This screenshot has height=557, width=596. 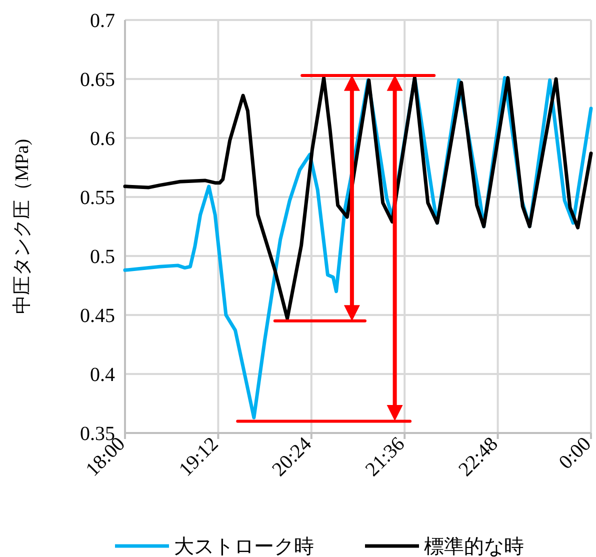 What do you see at coordinates (97, 198) in the screenshot?
I see `y-tick-label: 0.55` at bounding box center [97, 198].